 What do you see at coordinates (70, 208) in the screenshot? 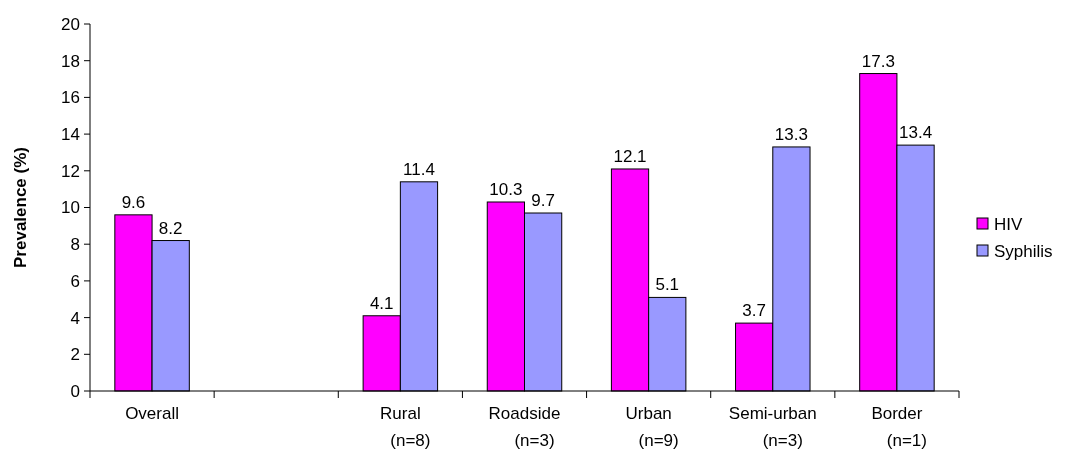
I see `y-tick-label: 10` at bounding box center [70, 208].